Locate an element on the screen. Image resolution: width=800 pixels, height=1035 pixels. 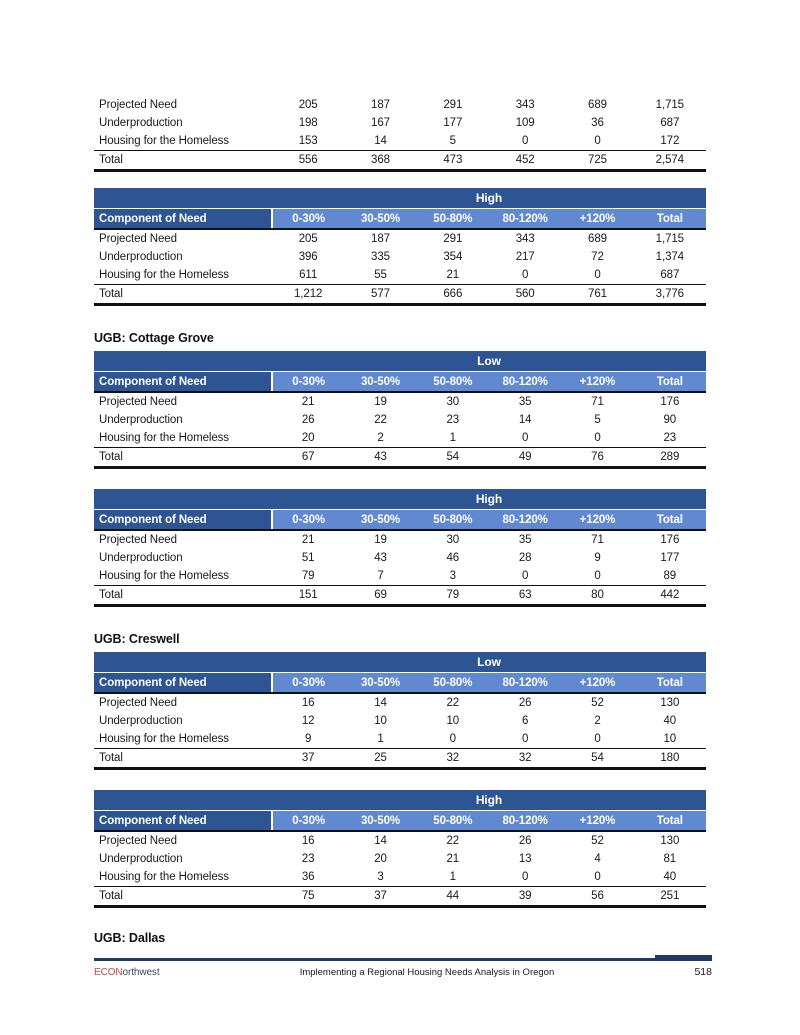
value-cell: 289 is located at coordinates (669, 458).